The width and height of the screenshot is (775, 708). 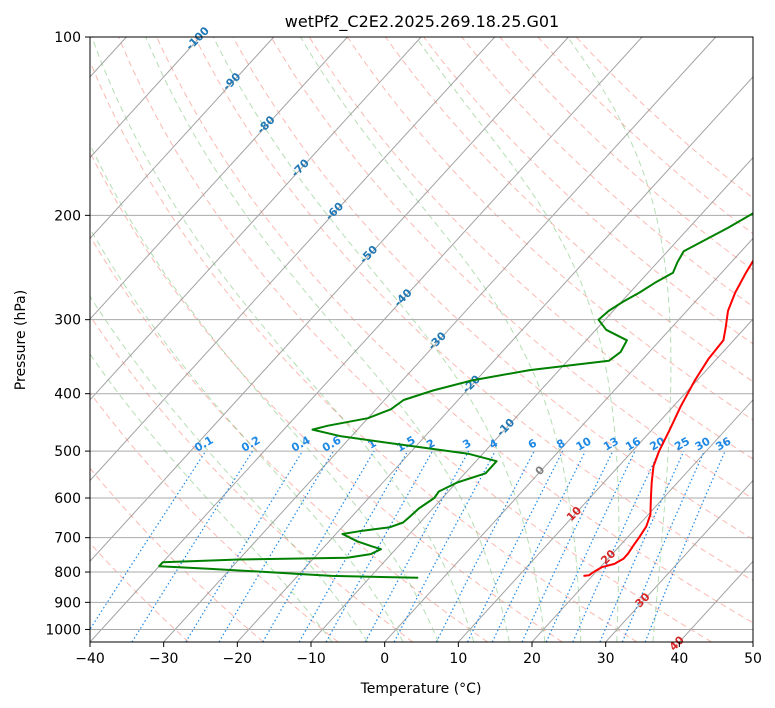 I want to click on x-tick-label: 20, so click(x=532, y=659).